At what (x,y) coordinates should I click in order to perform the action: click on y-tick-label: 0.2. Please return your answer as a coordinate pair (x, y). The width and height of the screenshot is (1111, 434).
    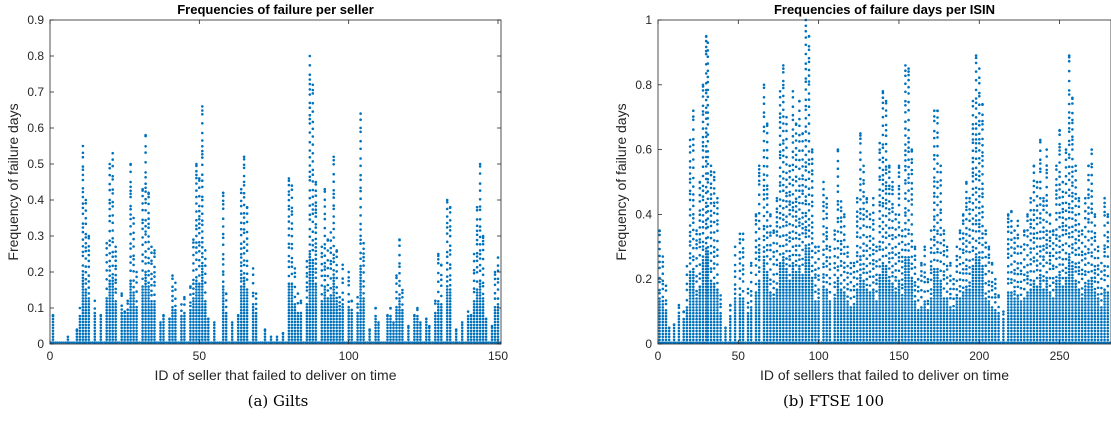
    Looking at the image, I should click on (35, 272).